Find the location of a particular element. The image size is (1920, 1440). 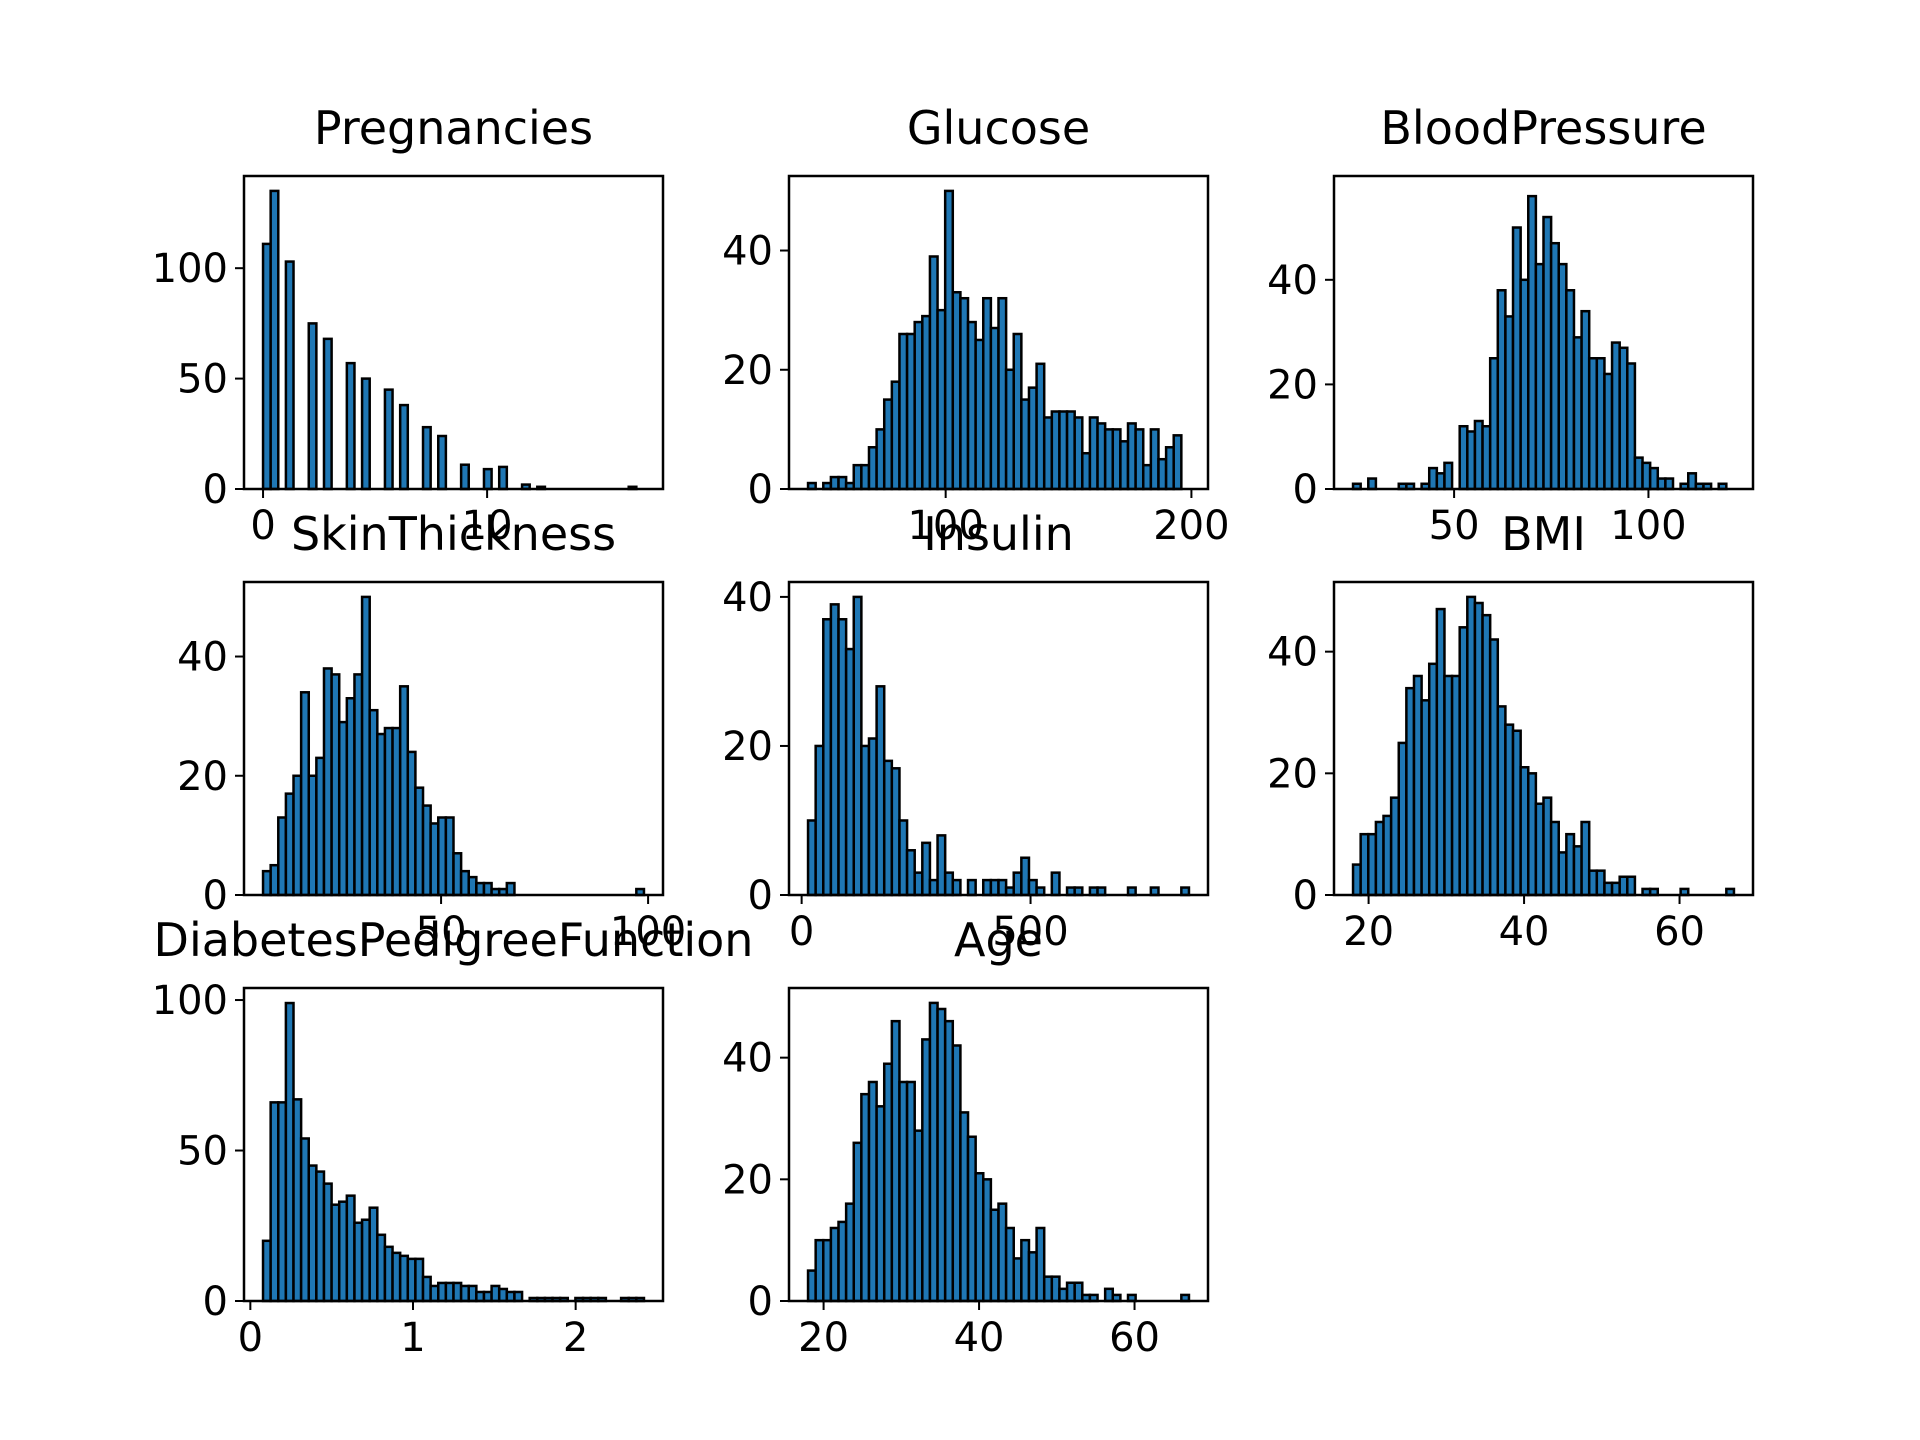

histogram-panel: 0 500 0 20 40 Insulin is located at coordinates (966, 731).